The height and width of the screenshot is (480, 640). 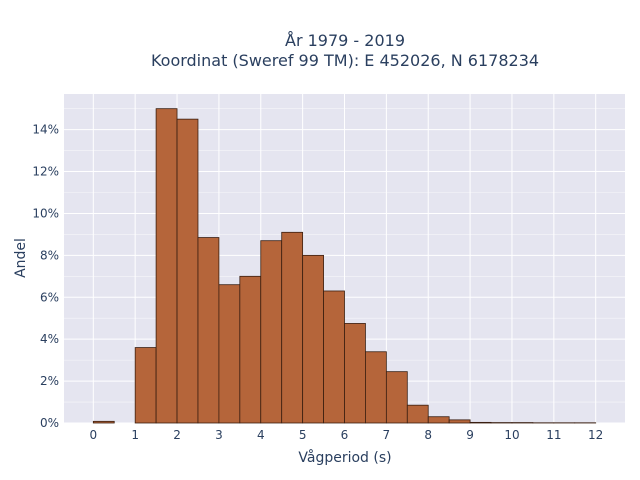 What do you see at coordinates (45, 213) in the screenshot?
I see `y-tick-label: 10%` at bounding box center [45, 213].